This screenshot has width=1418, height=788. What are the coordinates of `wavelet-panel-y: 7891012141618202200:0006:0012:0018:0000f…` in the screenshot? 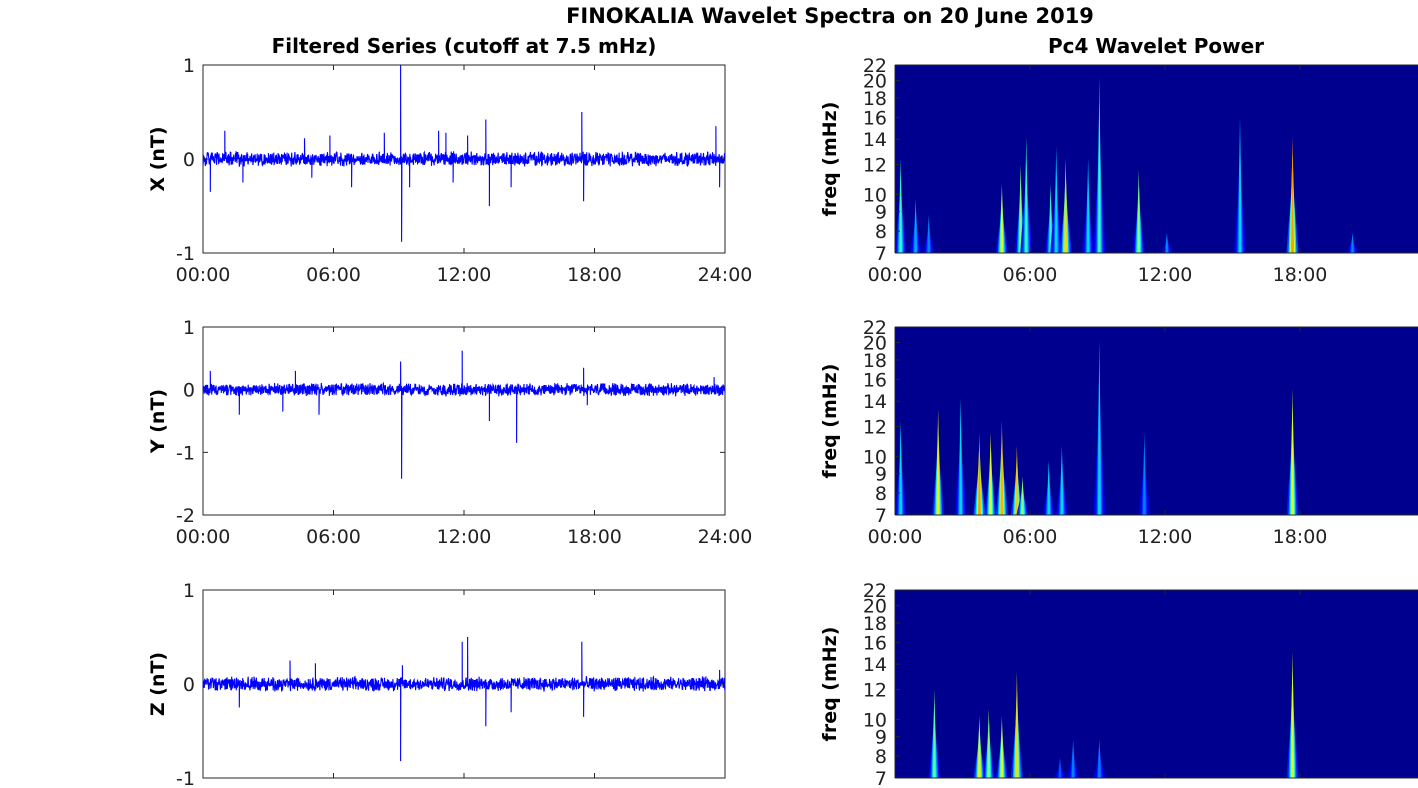 It's located at (1118, 432).